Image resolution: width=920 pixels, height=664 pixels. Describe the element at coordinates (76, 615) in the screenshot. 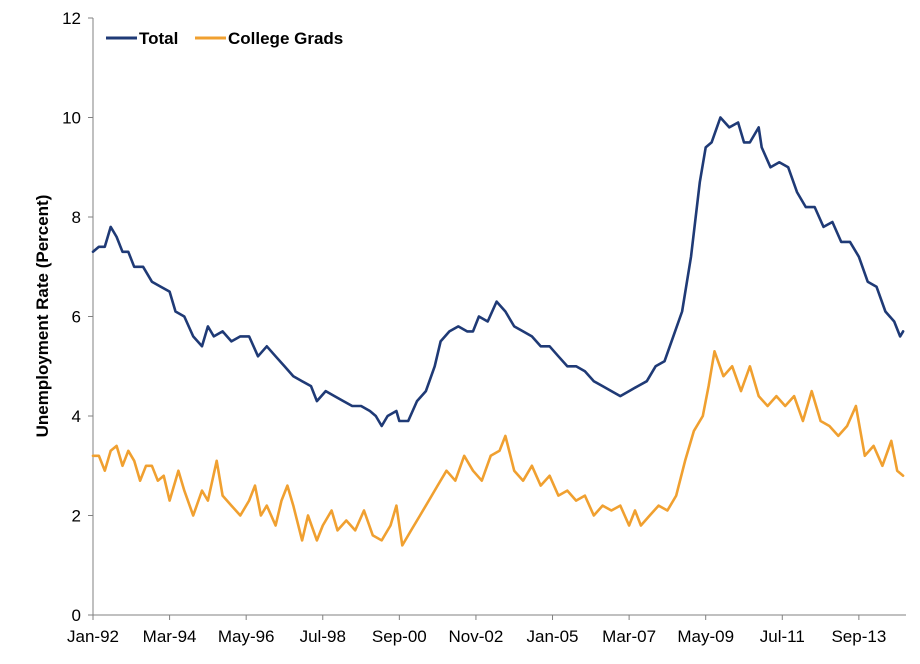

I see `y-tick-label: 0` at that location.